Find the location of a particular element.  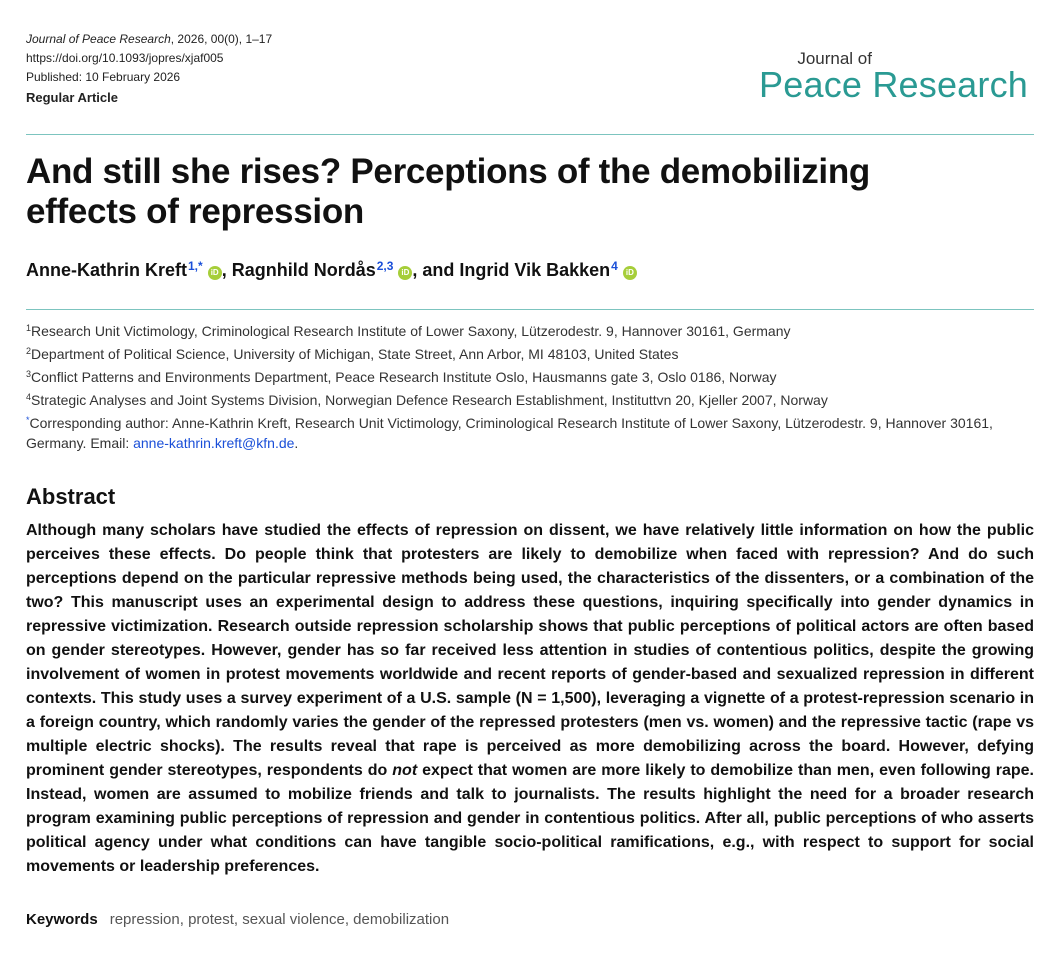

affiliation-marker: 4 is located at coordinates (29, 397).